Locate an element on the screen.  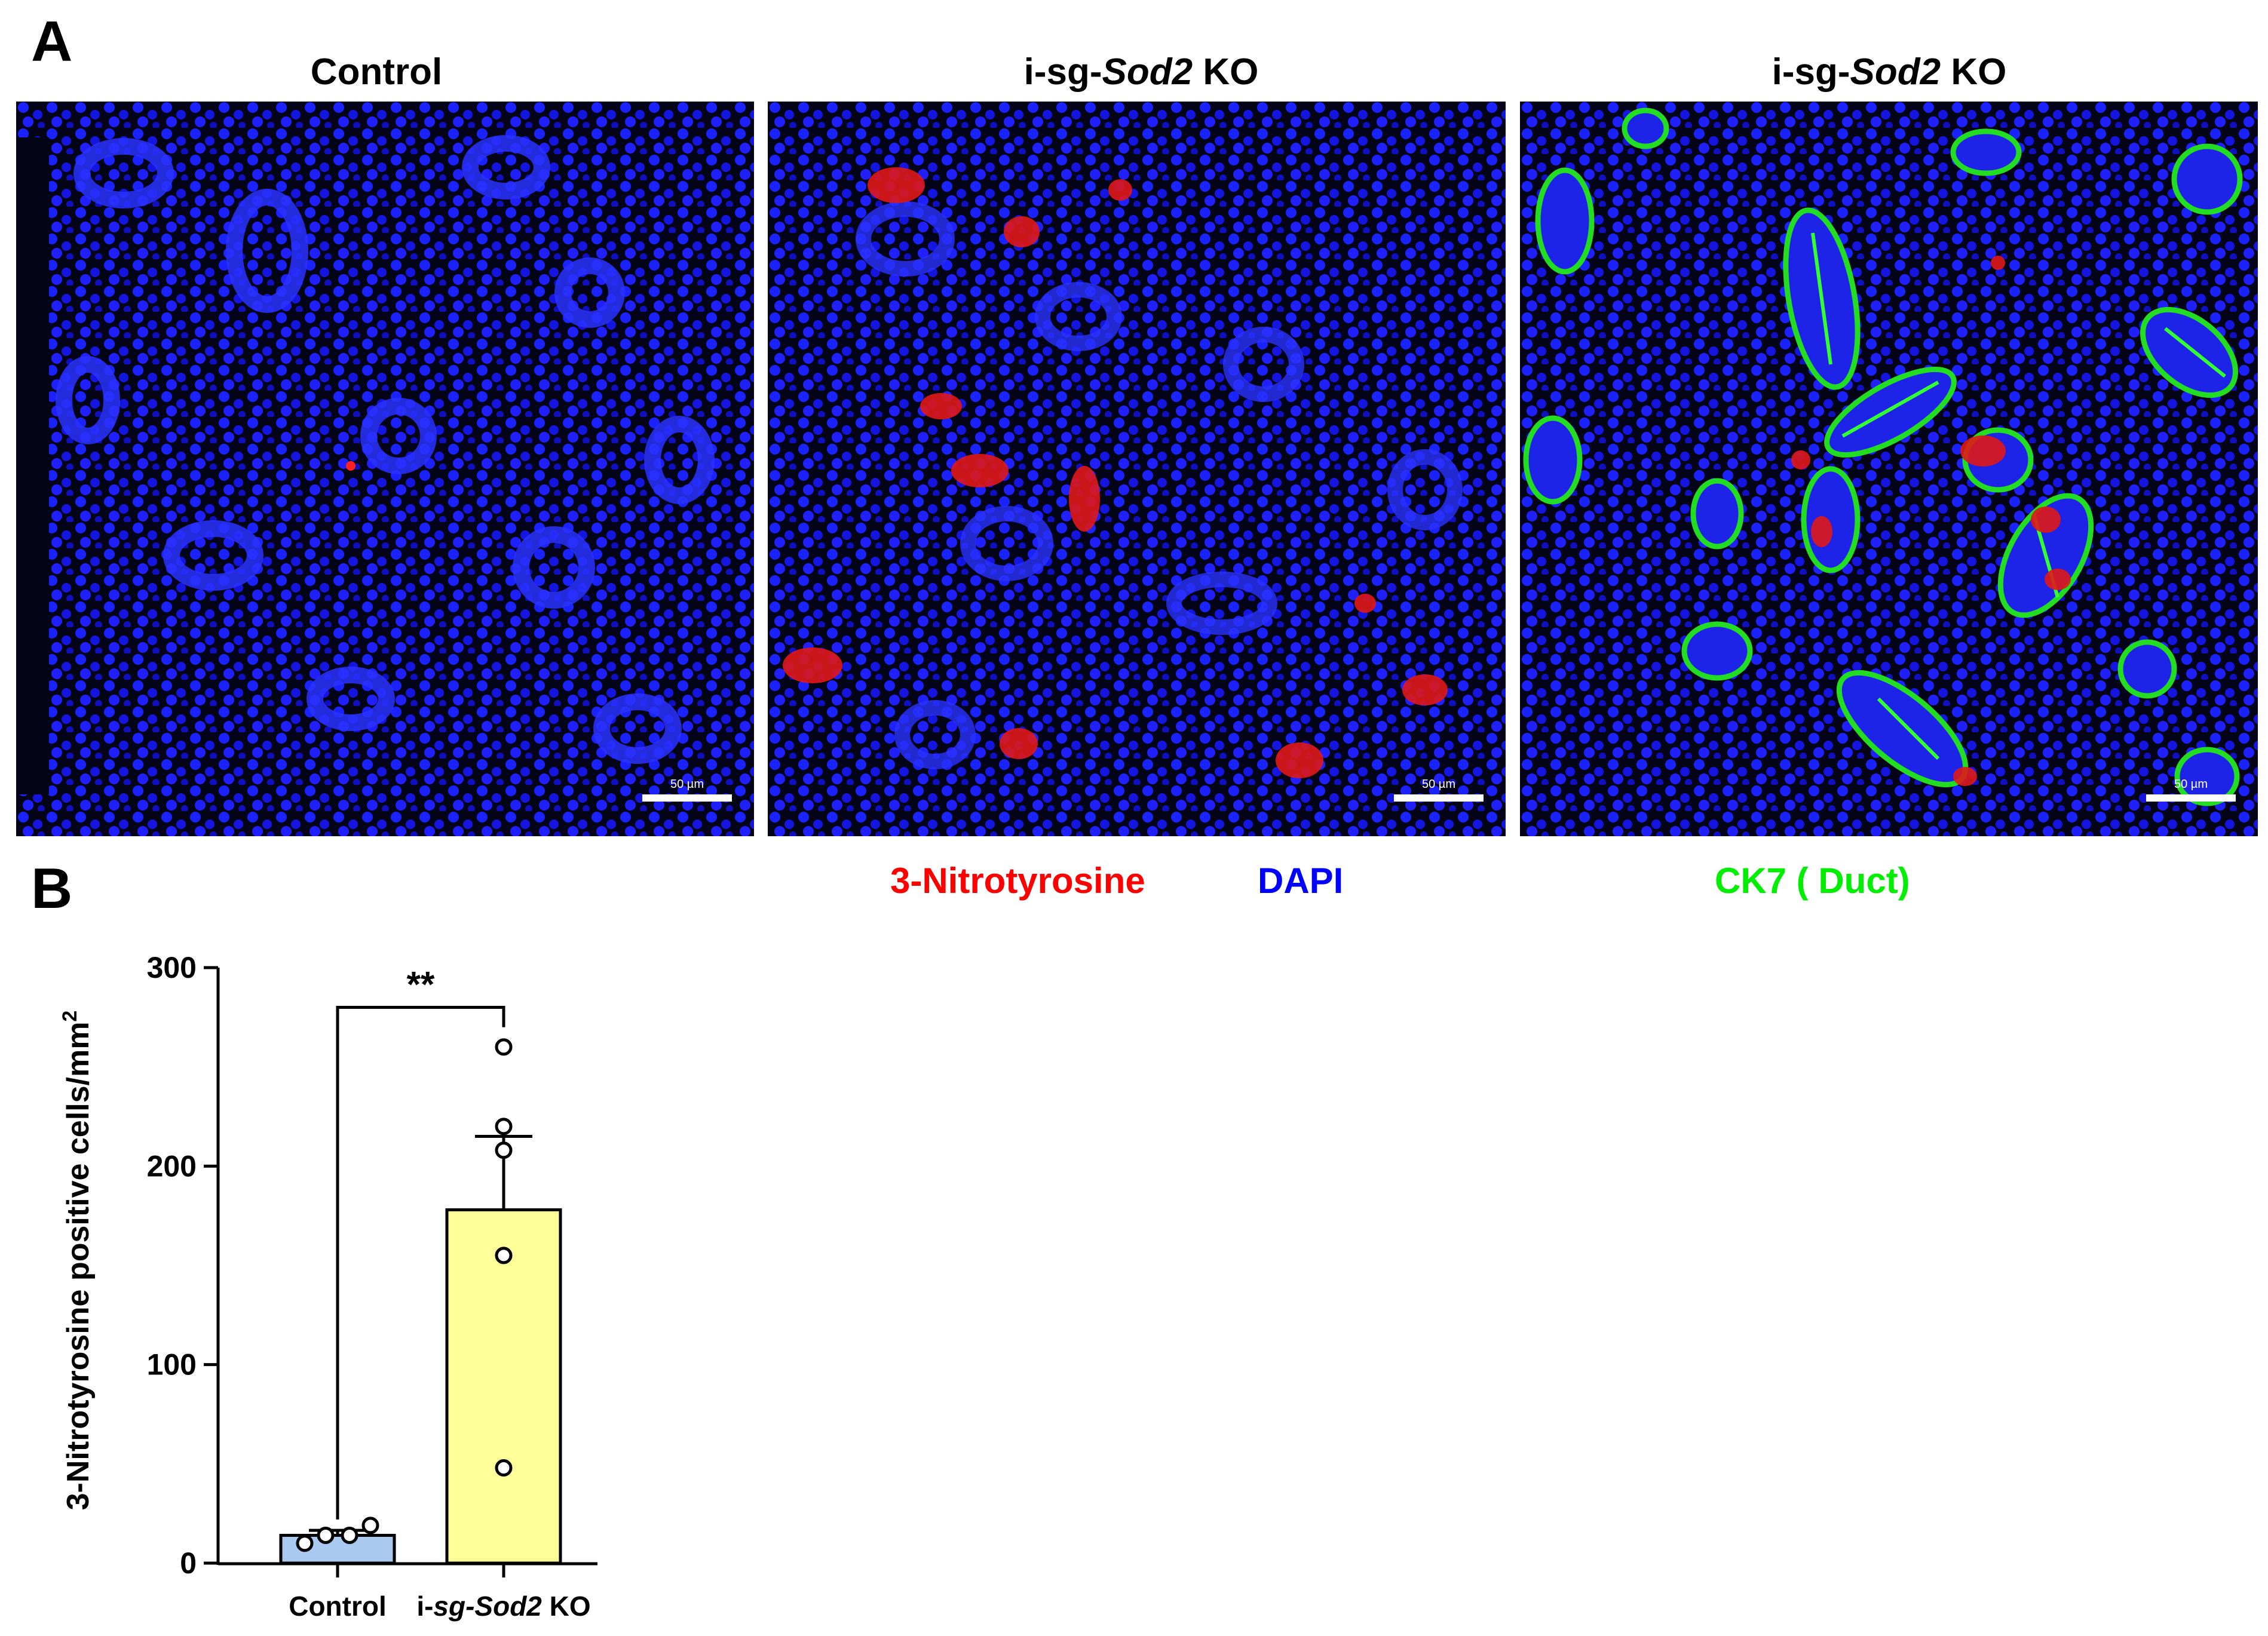
y-tick-label: 300 is located at coordinates (172, 967).